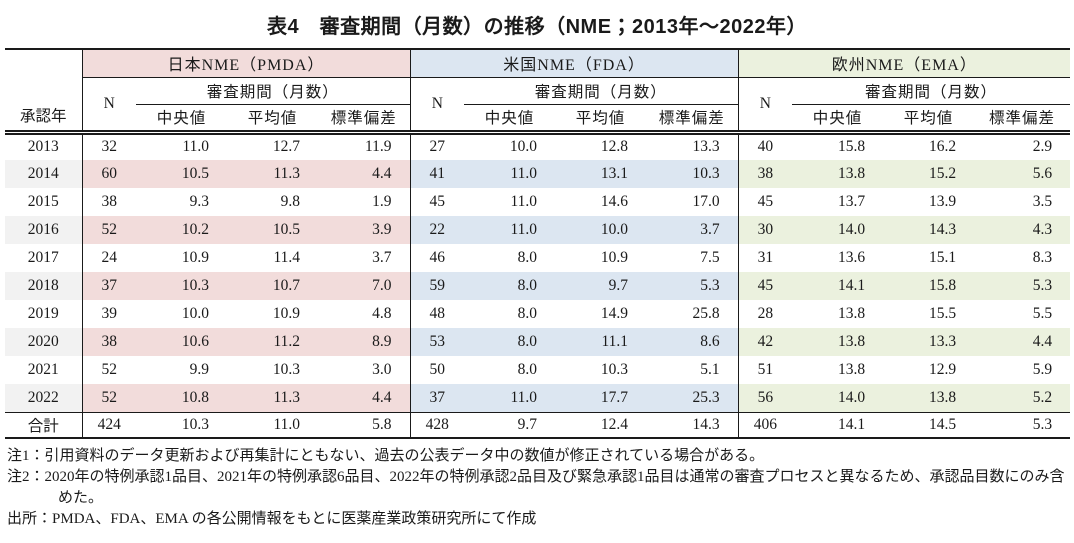 This screenshot has width=1074, height=543. I want to click on ema-n-cell: 31, so click(765, 258).